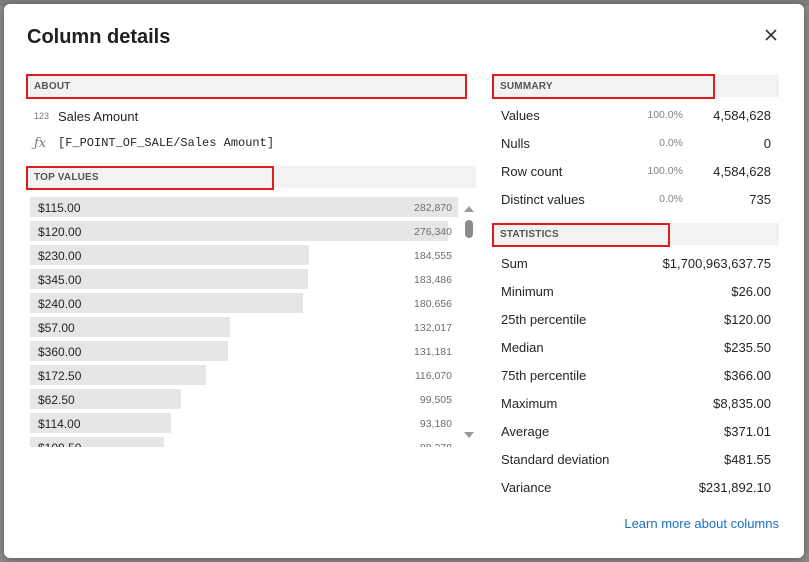  Describe the element at coordinates (244, 375) in the screenshot. I see `top-value-row: $172.50 116,070` at that location.